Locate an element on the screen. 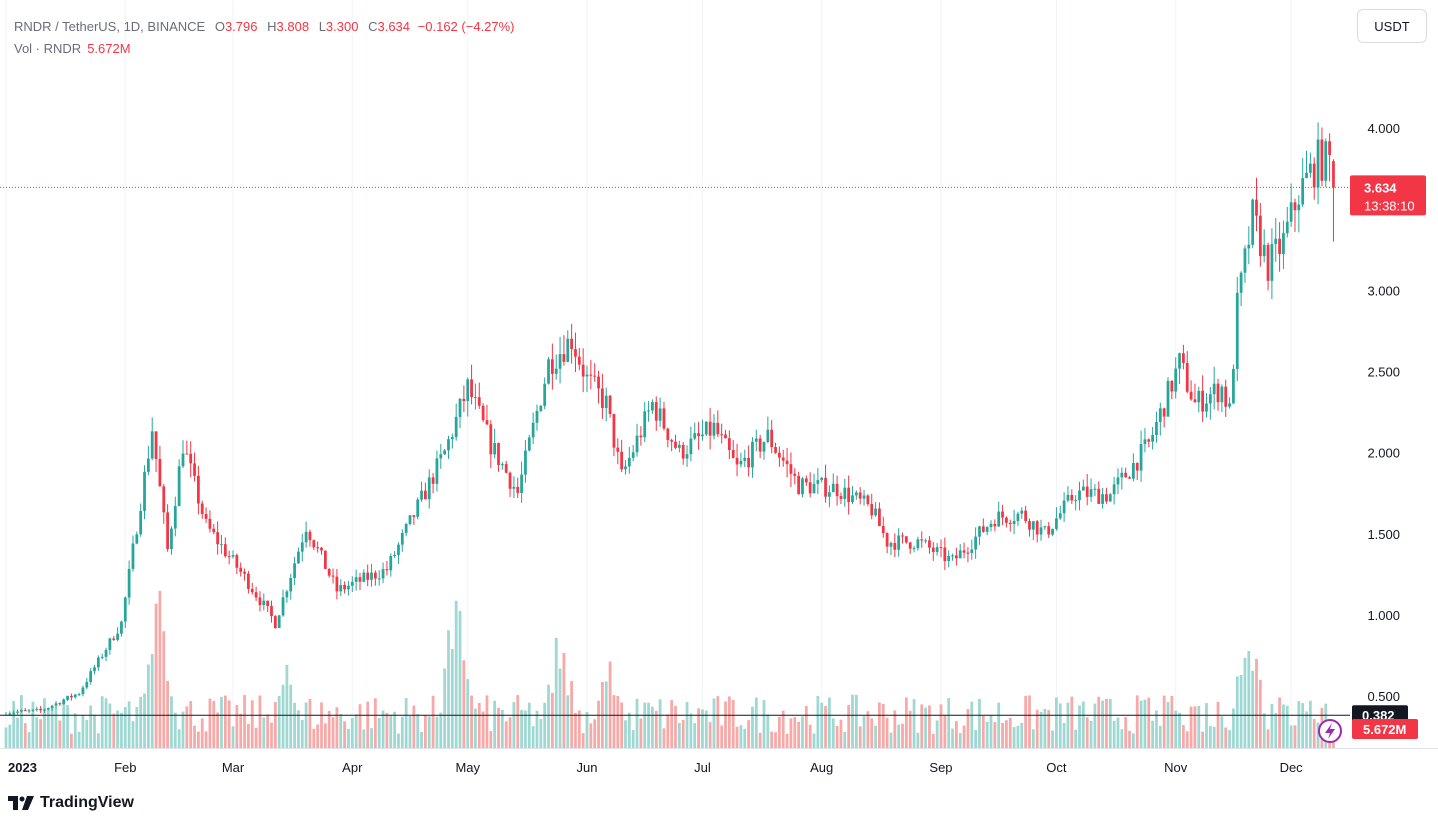 The width and height of the screenshot is (1438, 817). lightning-icon is located at coordinates (1330, 731).